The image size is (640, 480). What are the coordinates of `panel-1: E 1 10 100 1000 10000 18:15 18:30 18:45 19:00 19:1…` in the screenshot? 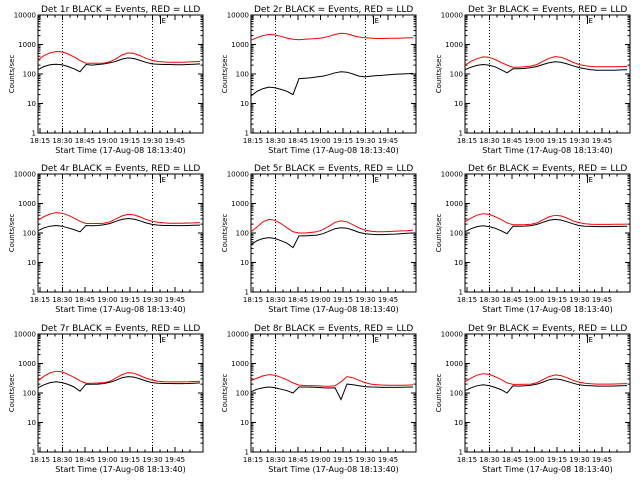 It's located at (106, 80).